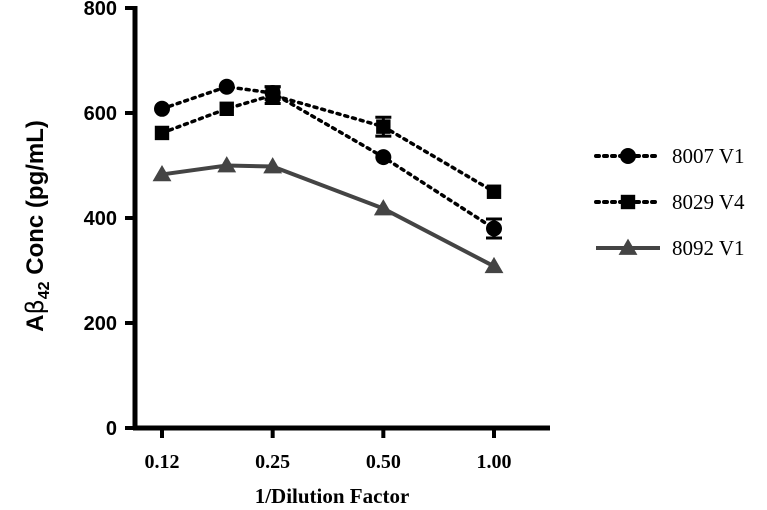 The image size is (767, 510). I want to click on series-8029-v4, so click(328, 142).